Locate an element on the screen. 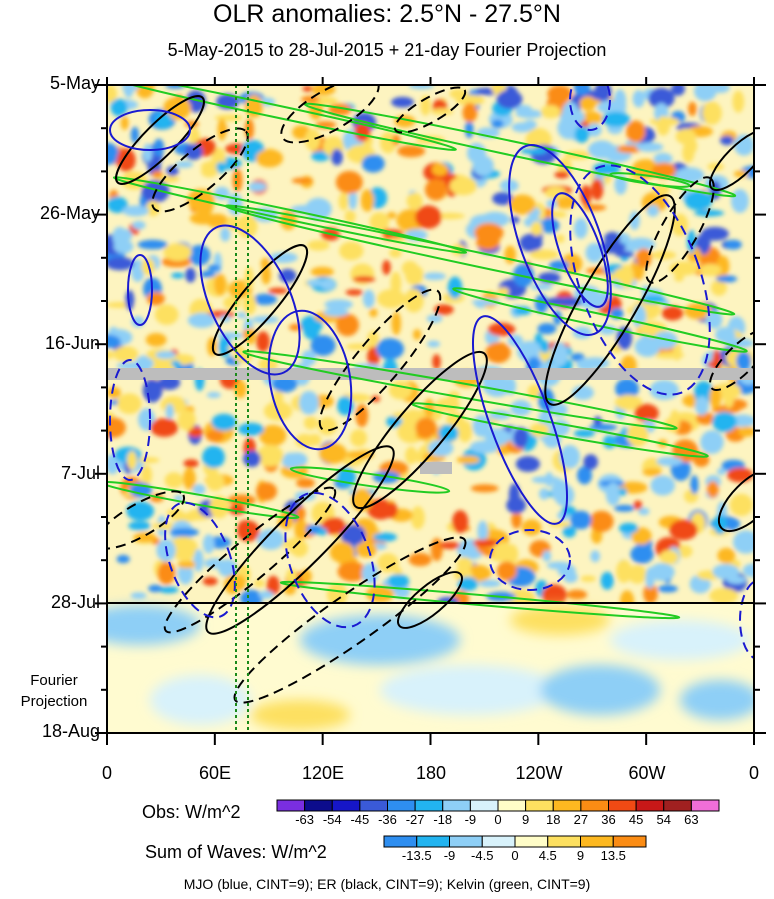 The height and width of the screenshot is (899, 774). projection-label-line: Fourier is located at coordinates (54, 680).